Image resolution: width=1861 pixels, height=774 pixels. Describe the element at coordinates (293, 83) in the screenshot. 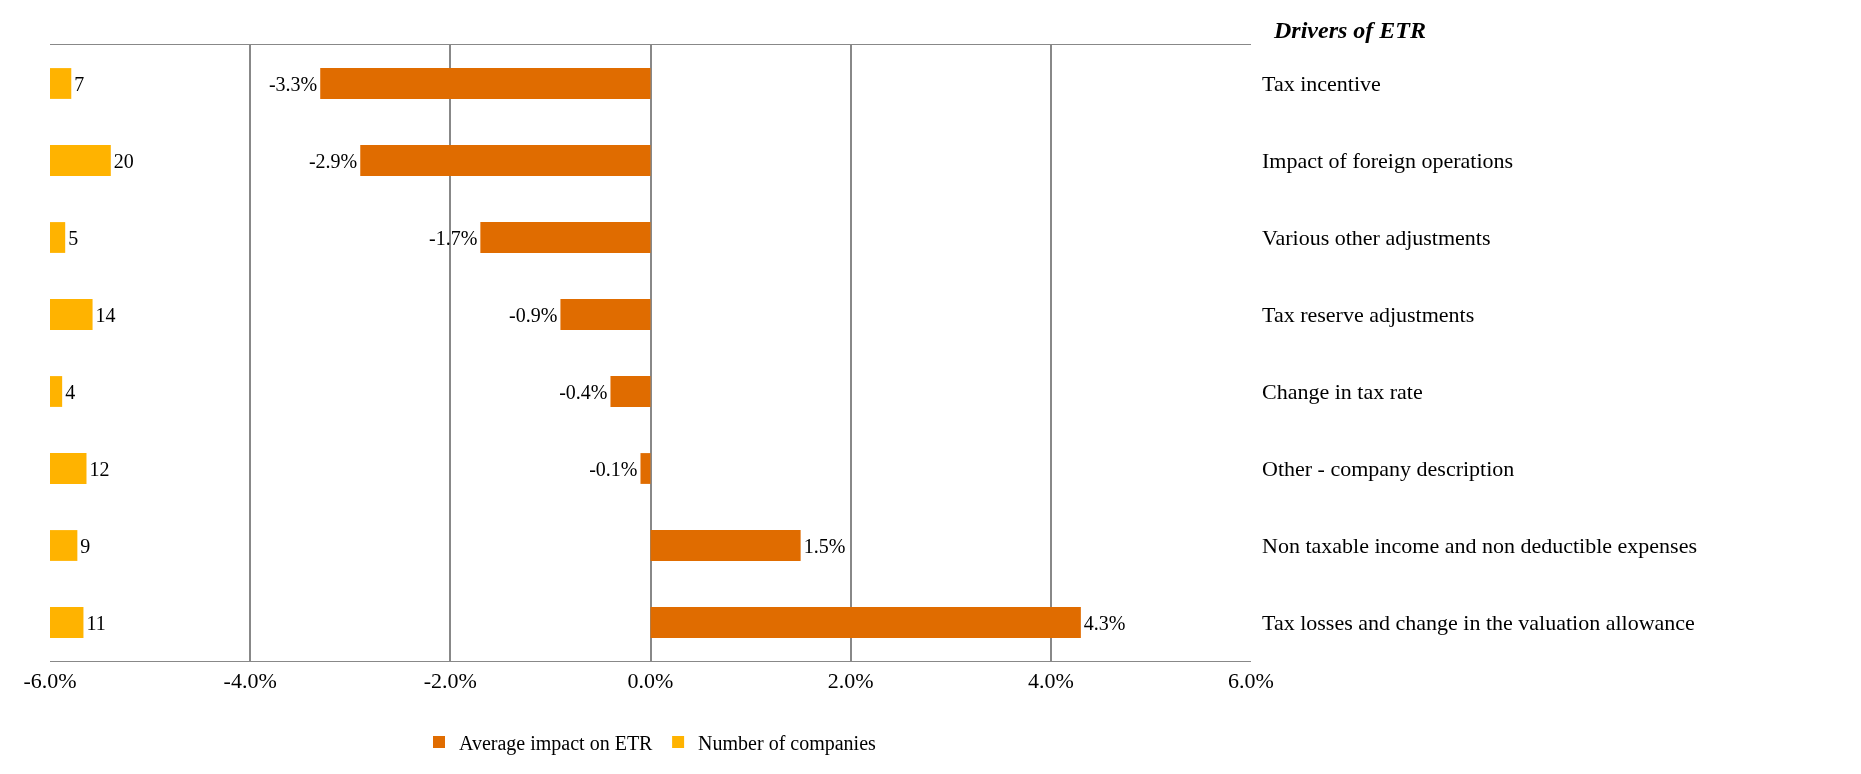

I see `data-label: -3.3%` at that location.